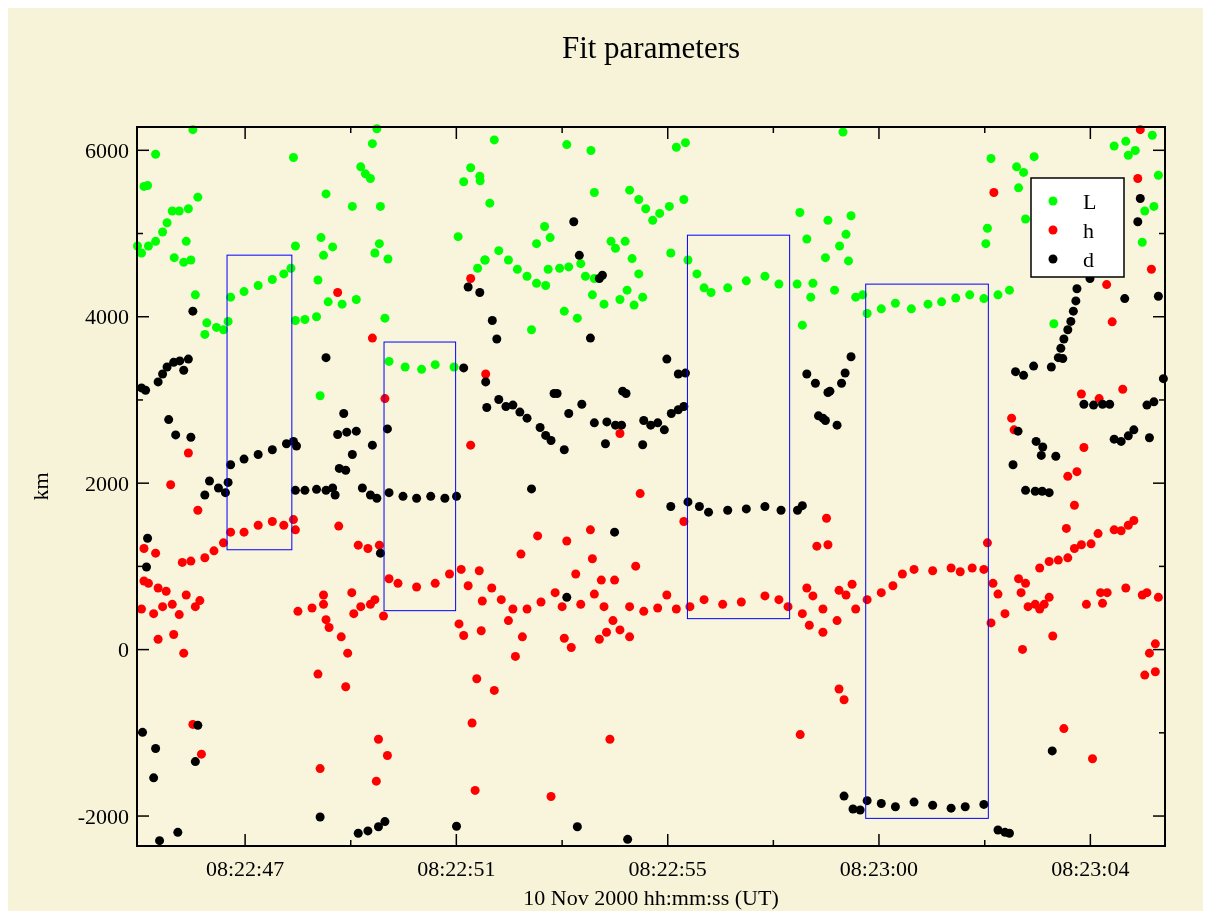 The height and width of the screenshot is (911, 1211). I want to click on y-axis-title: km, so click(40, 486).